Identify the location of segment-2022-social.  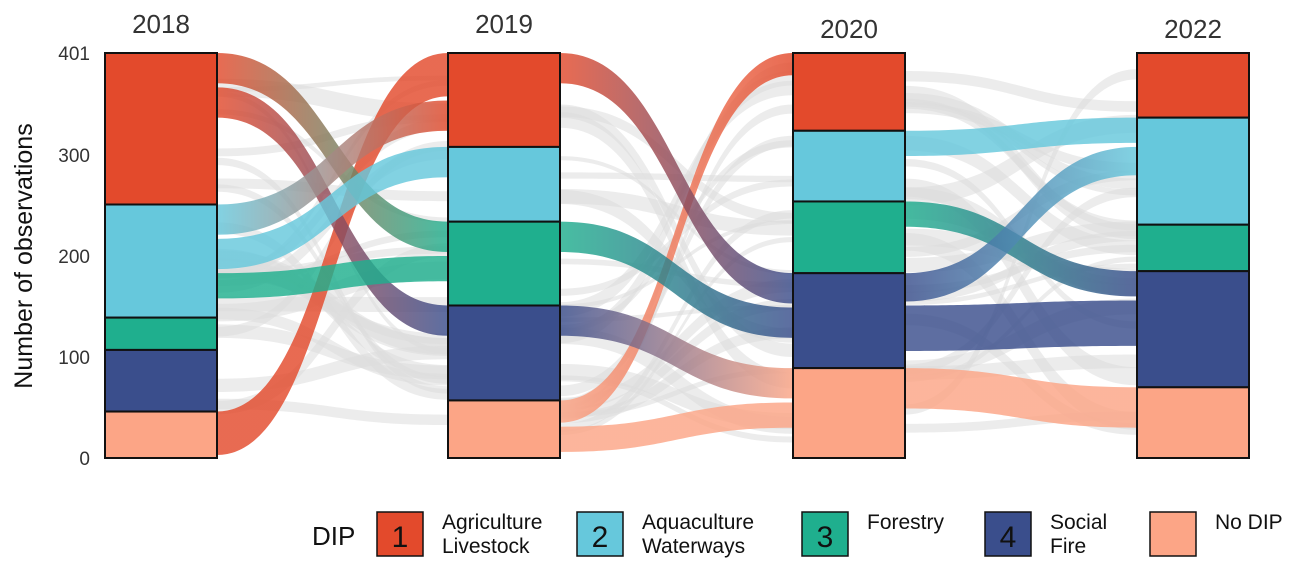
(1193, 329).